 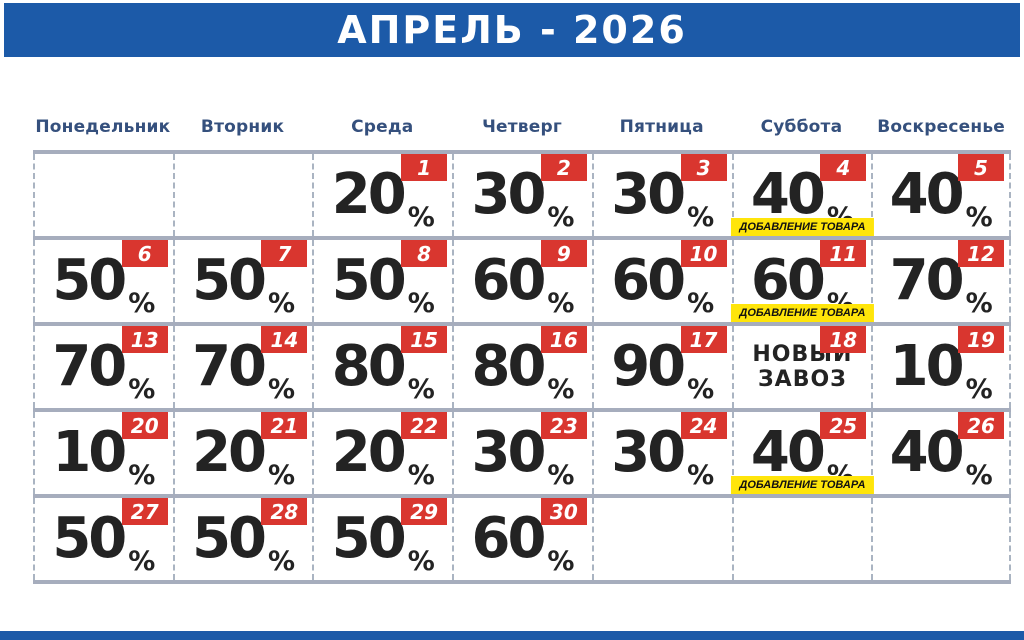 I want to click on day-cell: 13 70%, so click(x=103, y=367).